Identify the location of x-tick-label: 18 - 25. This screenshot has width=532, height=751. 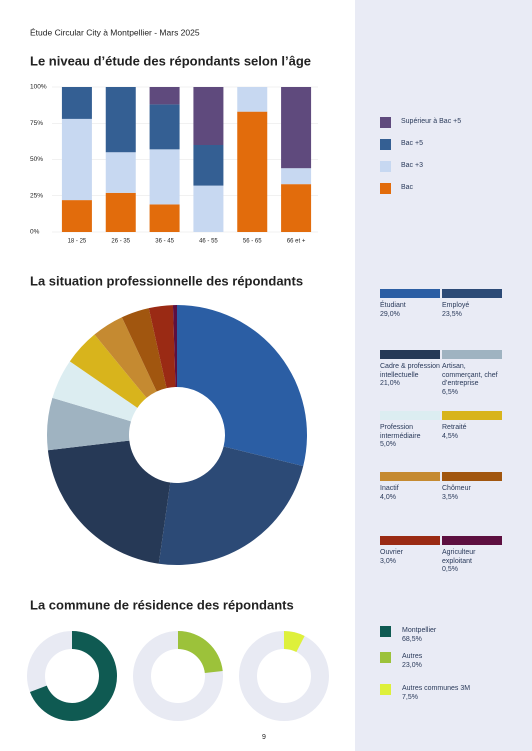
(77, 242).